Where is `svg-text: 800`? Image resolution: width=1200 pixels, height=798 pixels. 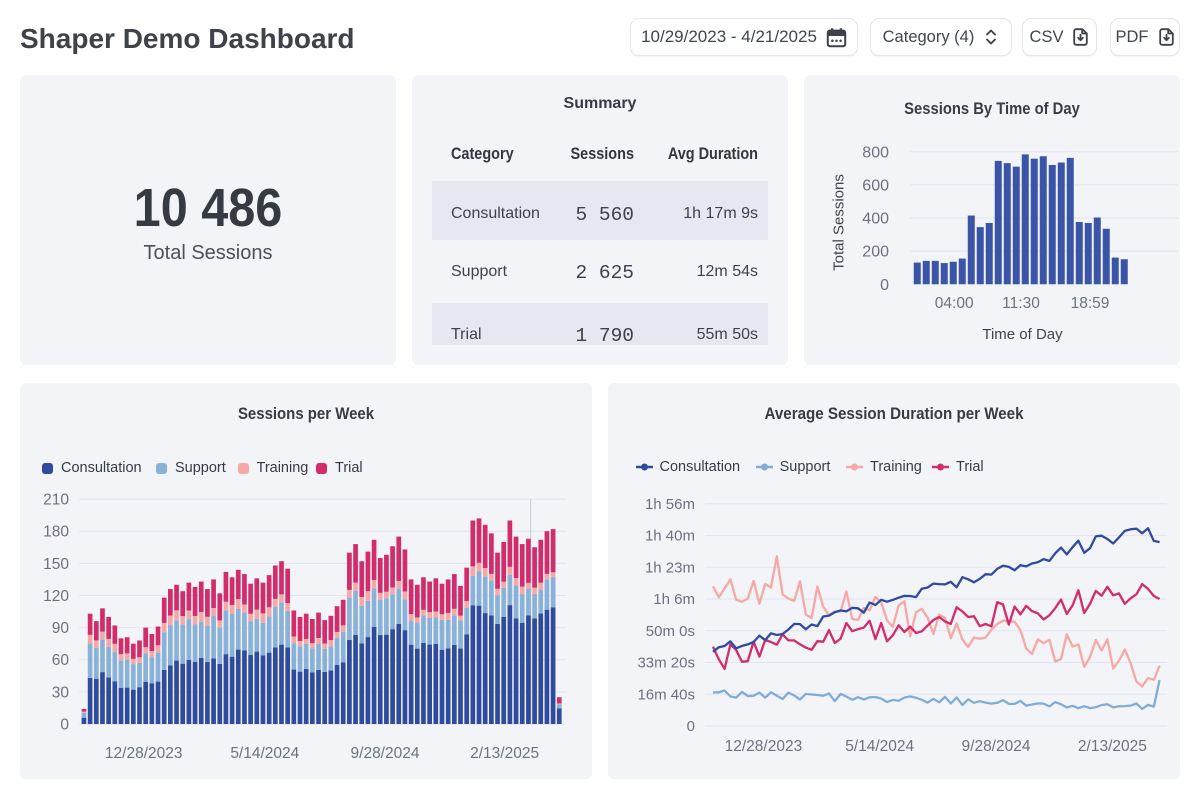
svg-text: 800 is located at coordinates (875, 152).